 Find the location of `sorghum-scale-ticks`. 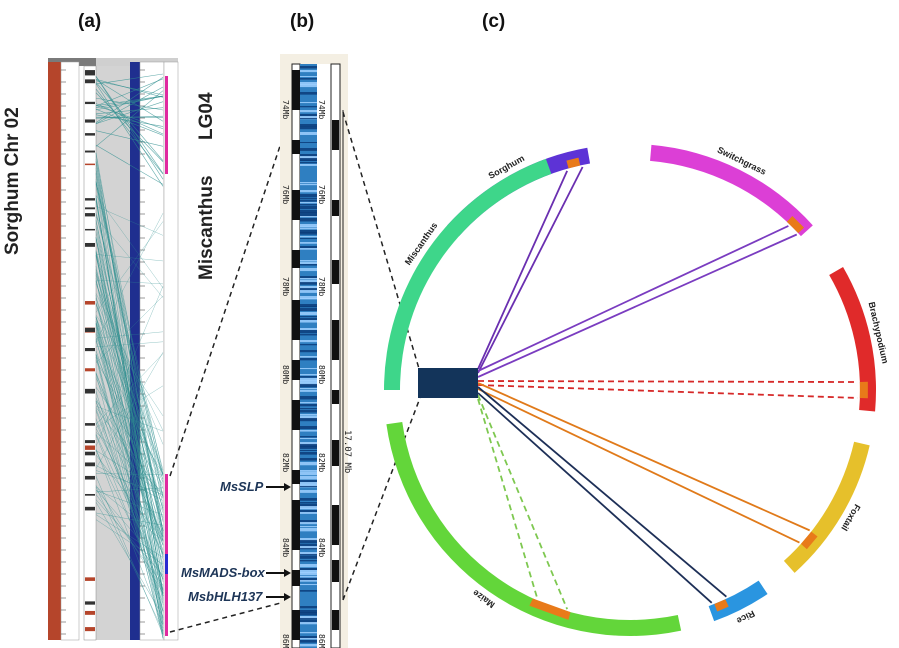

sorghum-scale-ticks is located at coordinates (63, 352).